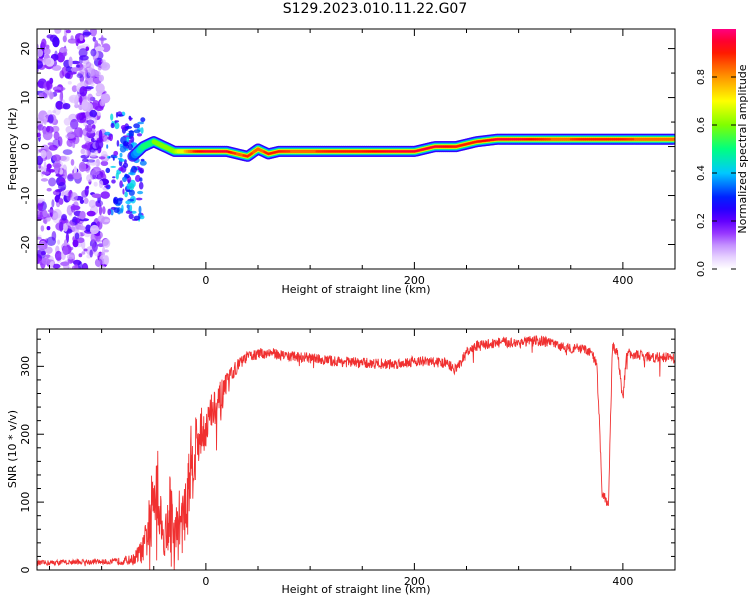 Image resolution: width=750 pixels, height=600 pixels. Describe the element at coordinates (414, 280) in the screenshot. I see `x-tick-label: 200` at that location.